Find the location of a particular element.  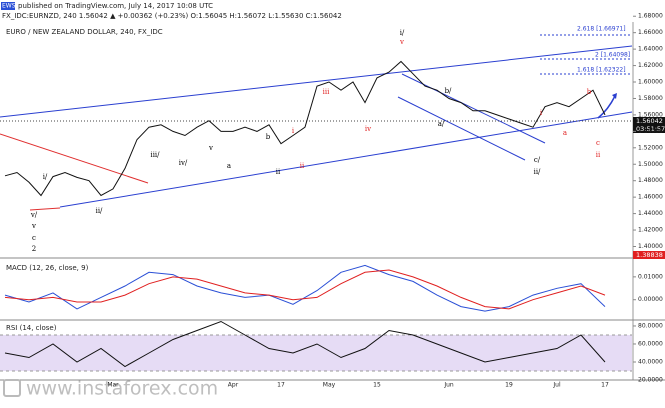

rsi-title: RSI (14, close) is located at coordinates (31, 328).